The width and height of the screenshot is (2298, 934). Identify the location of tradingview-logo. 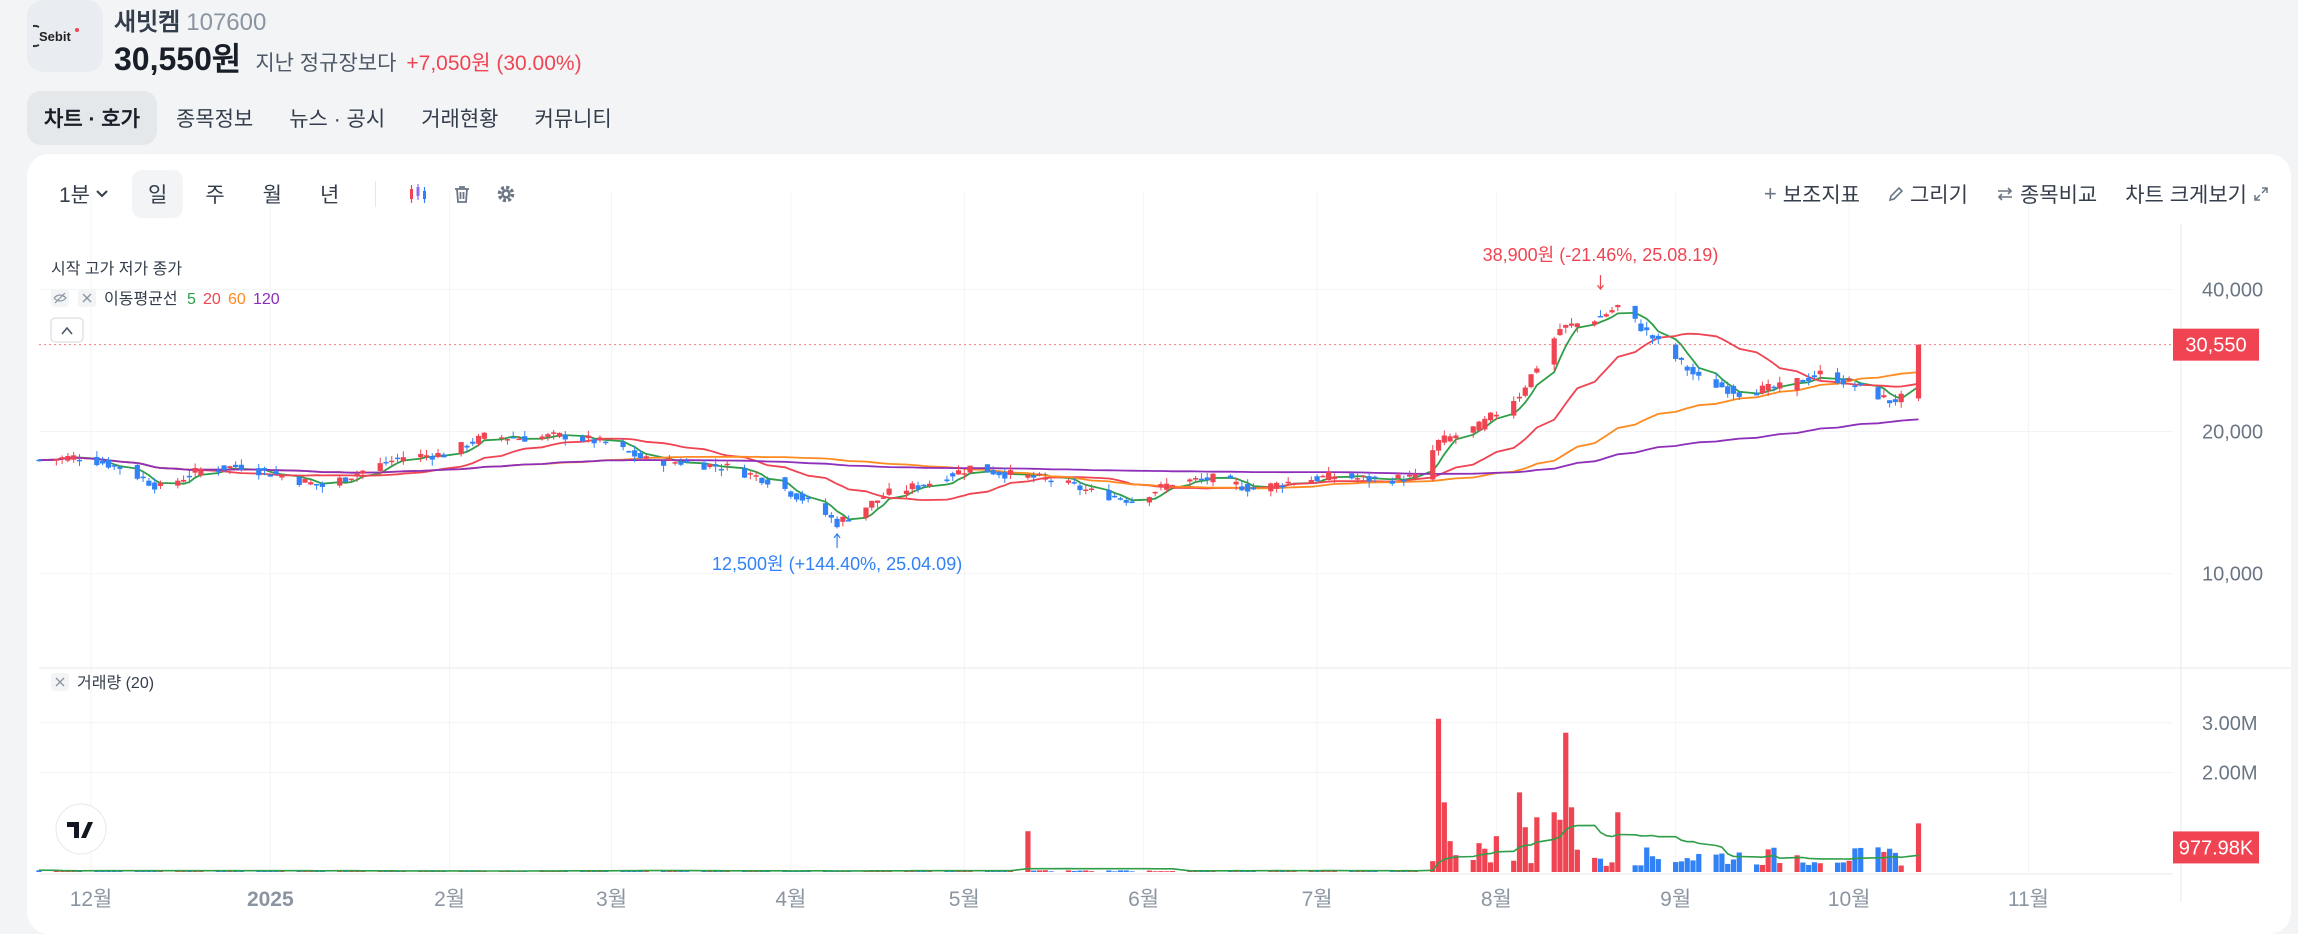
(80, 830).